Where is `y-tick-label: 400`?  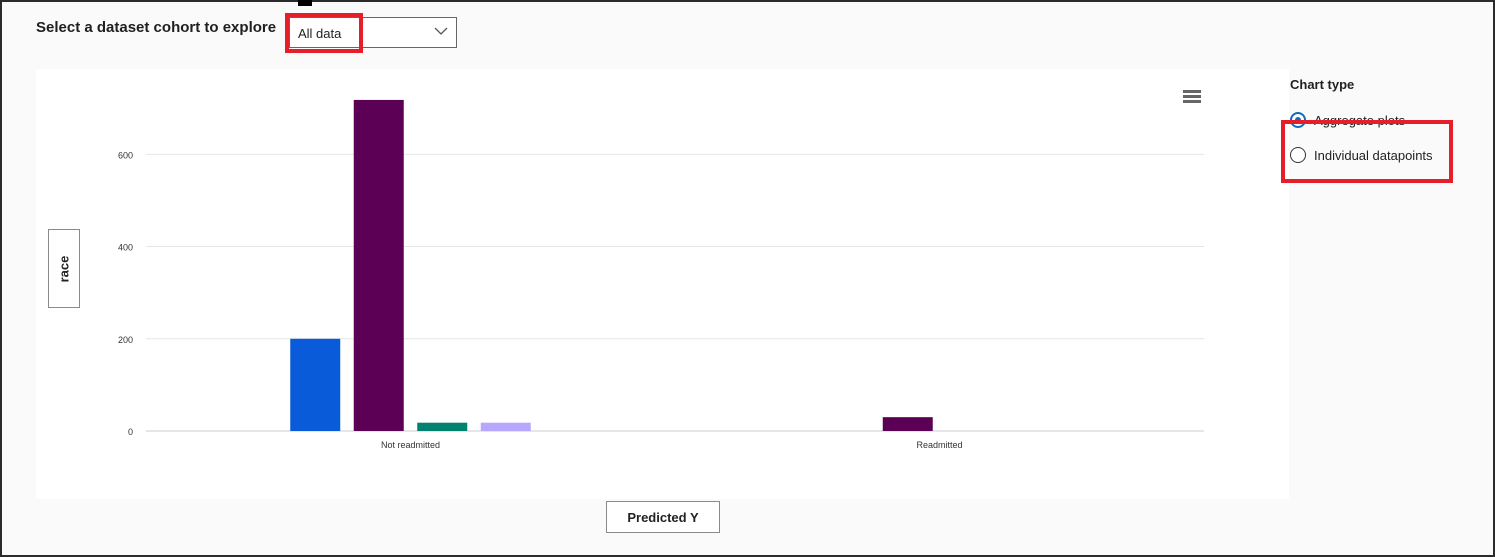 y-tick-label: 400 is located at coordinates (125, 248).